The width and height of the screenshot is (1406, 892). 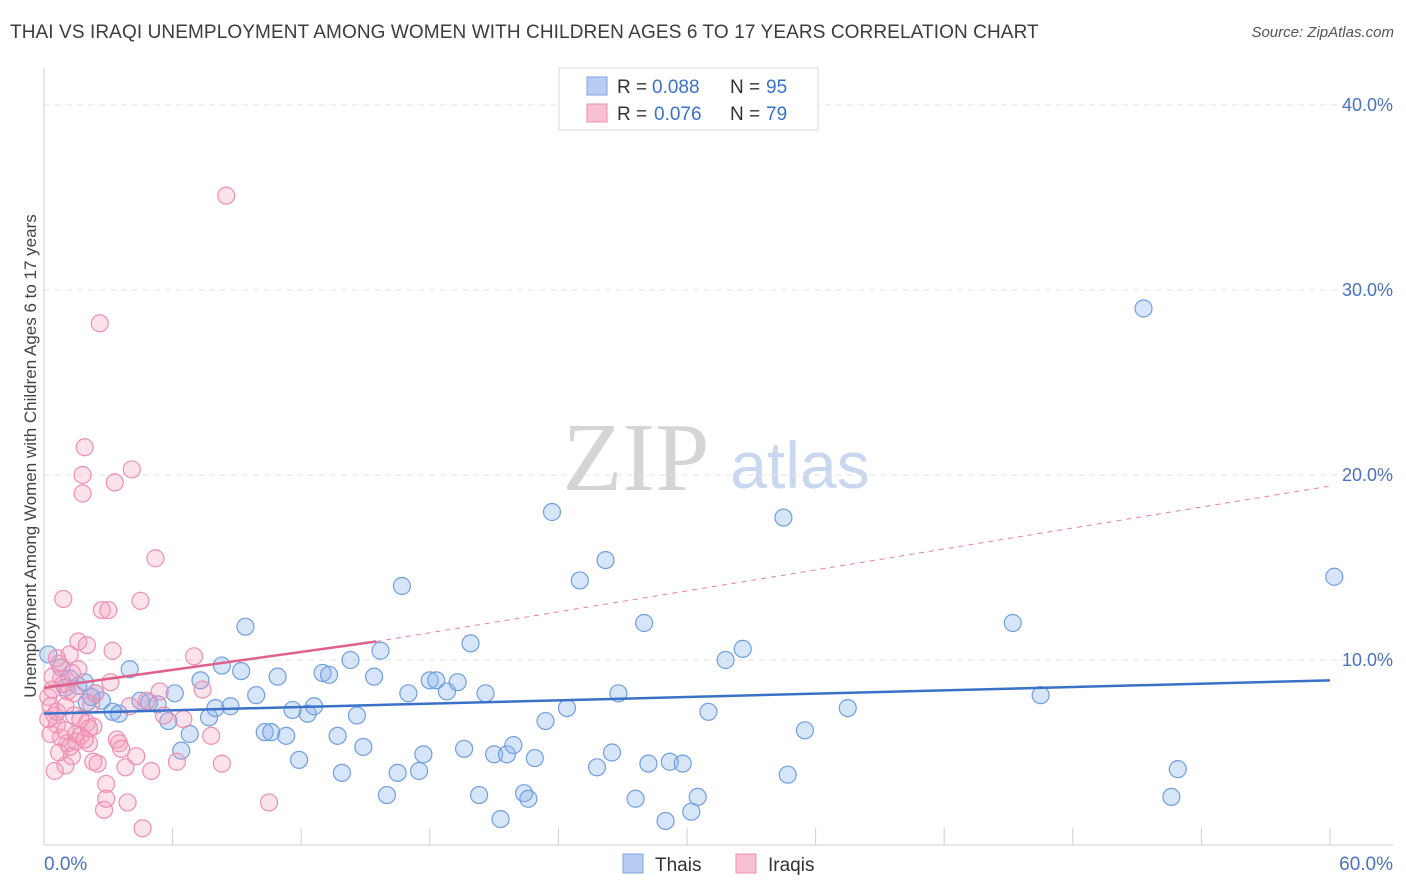 What do you see at coordinates (1367, 475) in the screenshot?
I see `y-tick-label: 20.0%` at bounding box center [1367, 475].